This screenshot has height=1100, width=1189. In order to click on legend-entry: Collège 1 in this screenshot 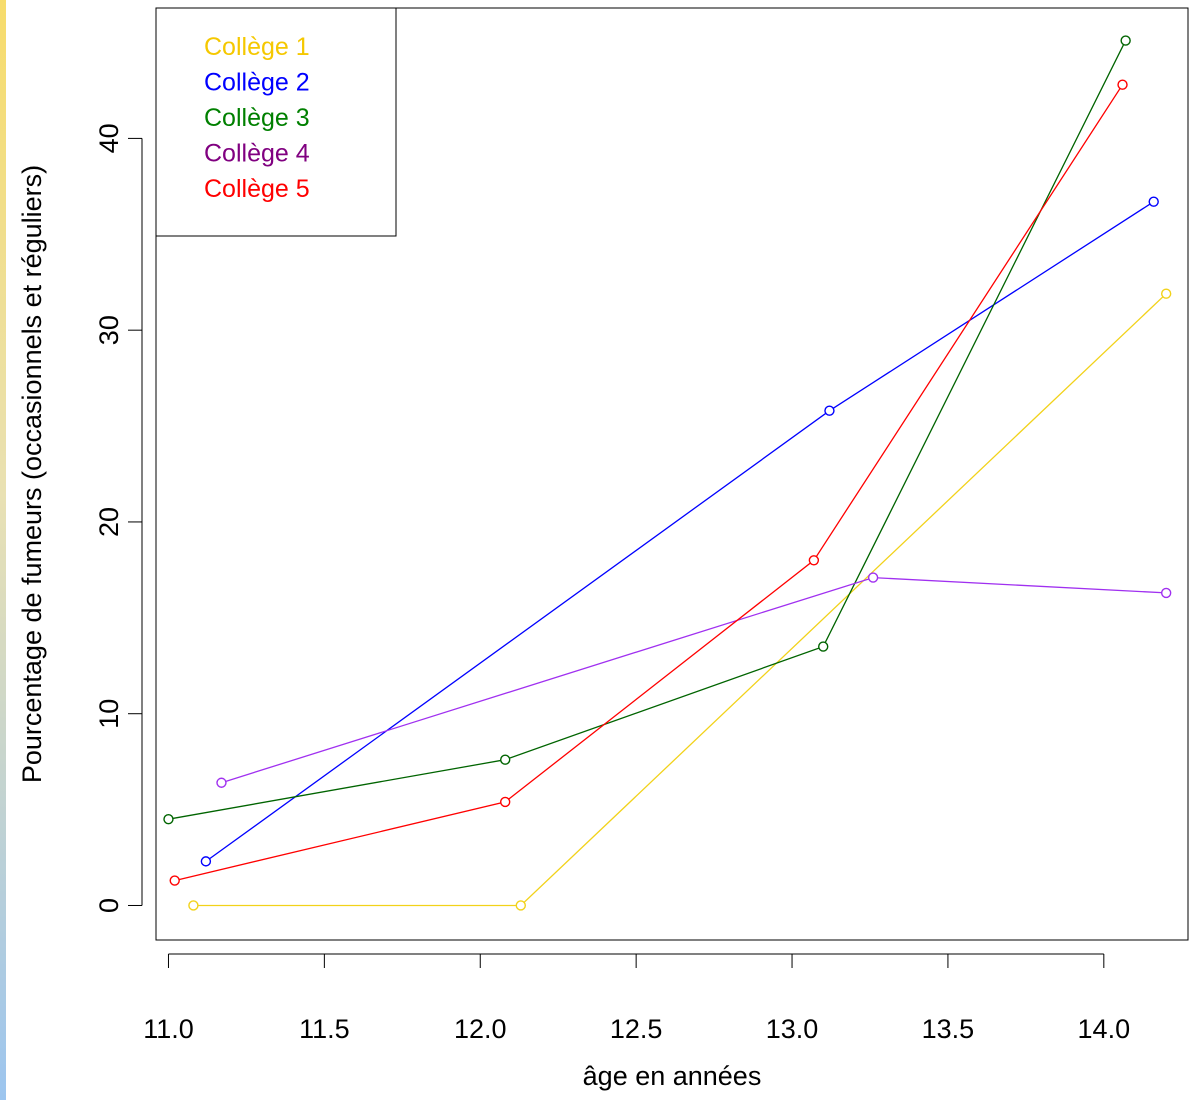, I will do `click(257, 47)`.